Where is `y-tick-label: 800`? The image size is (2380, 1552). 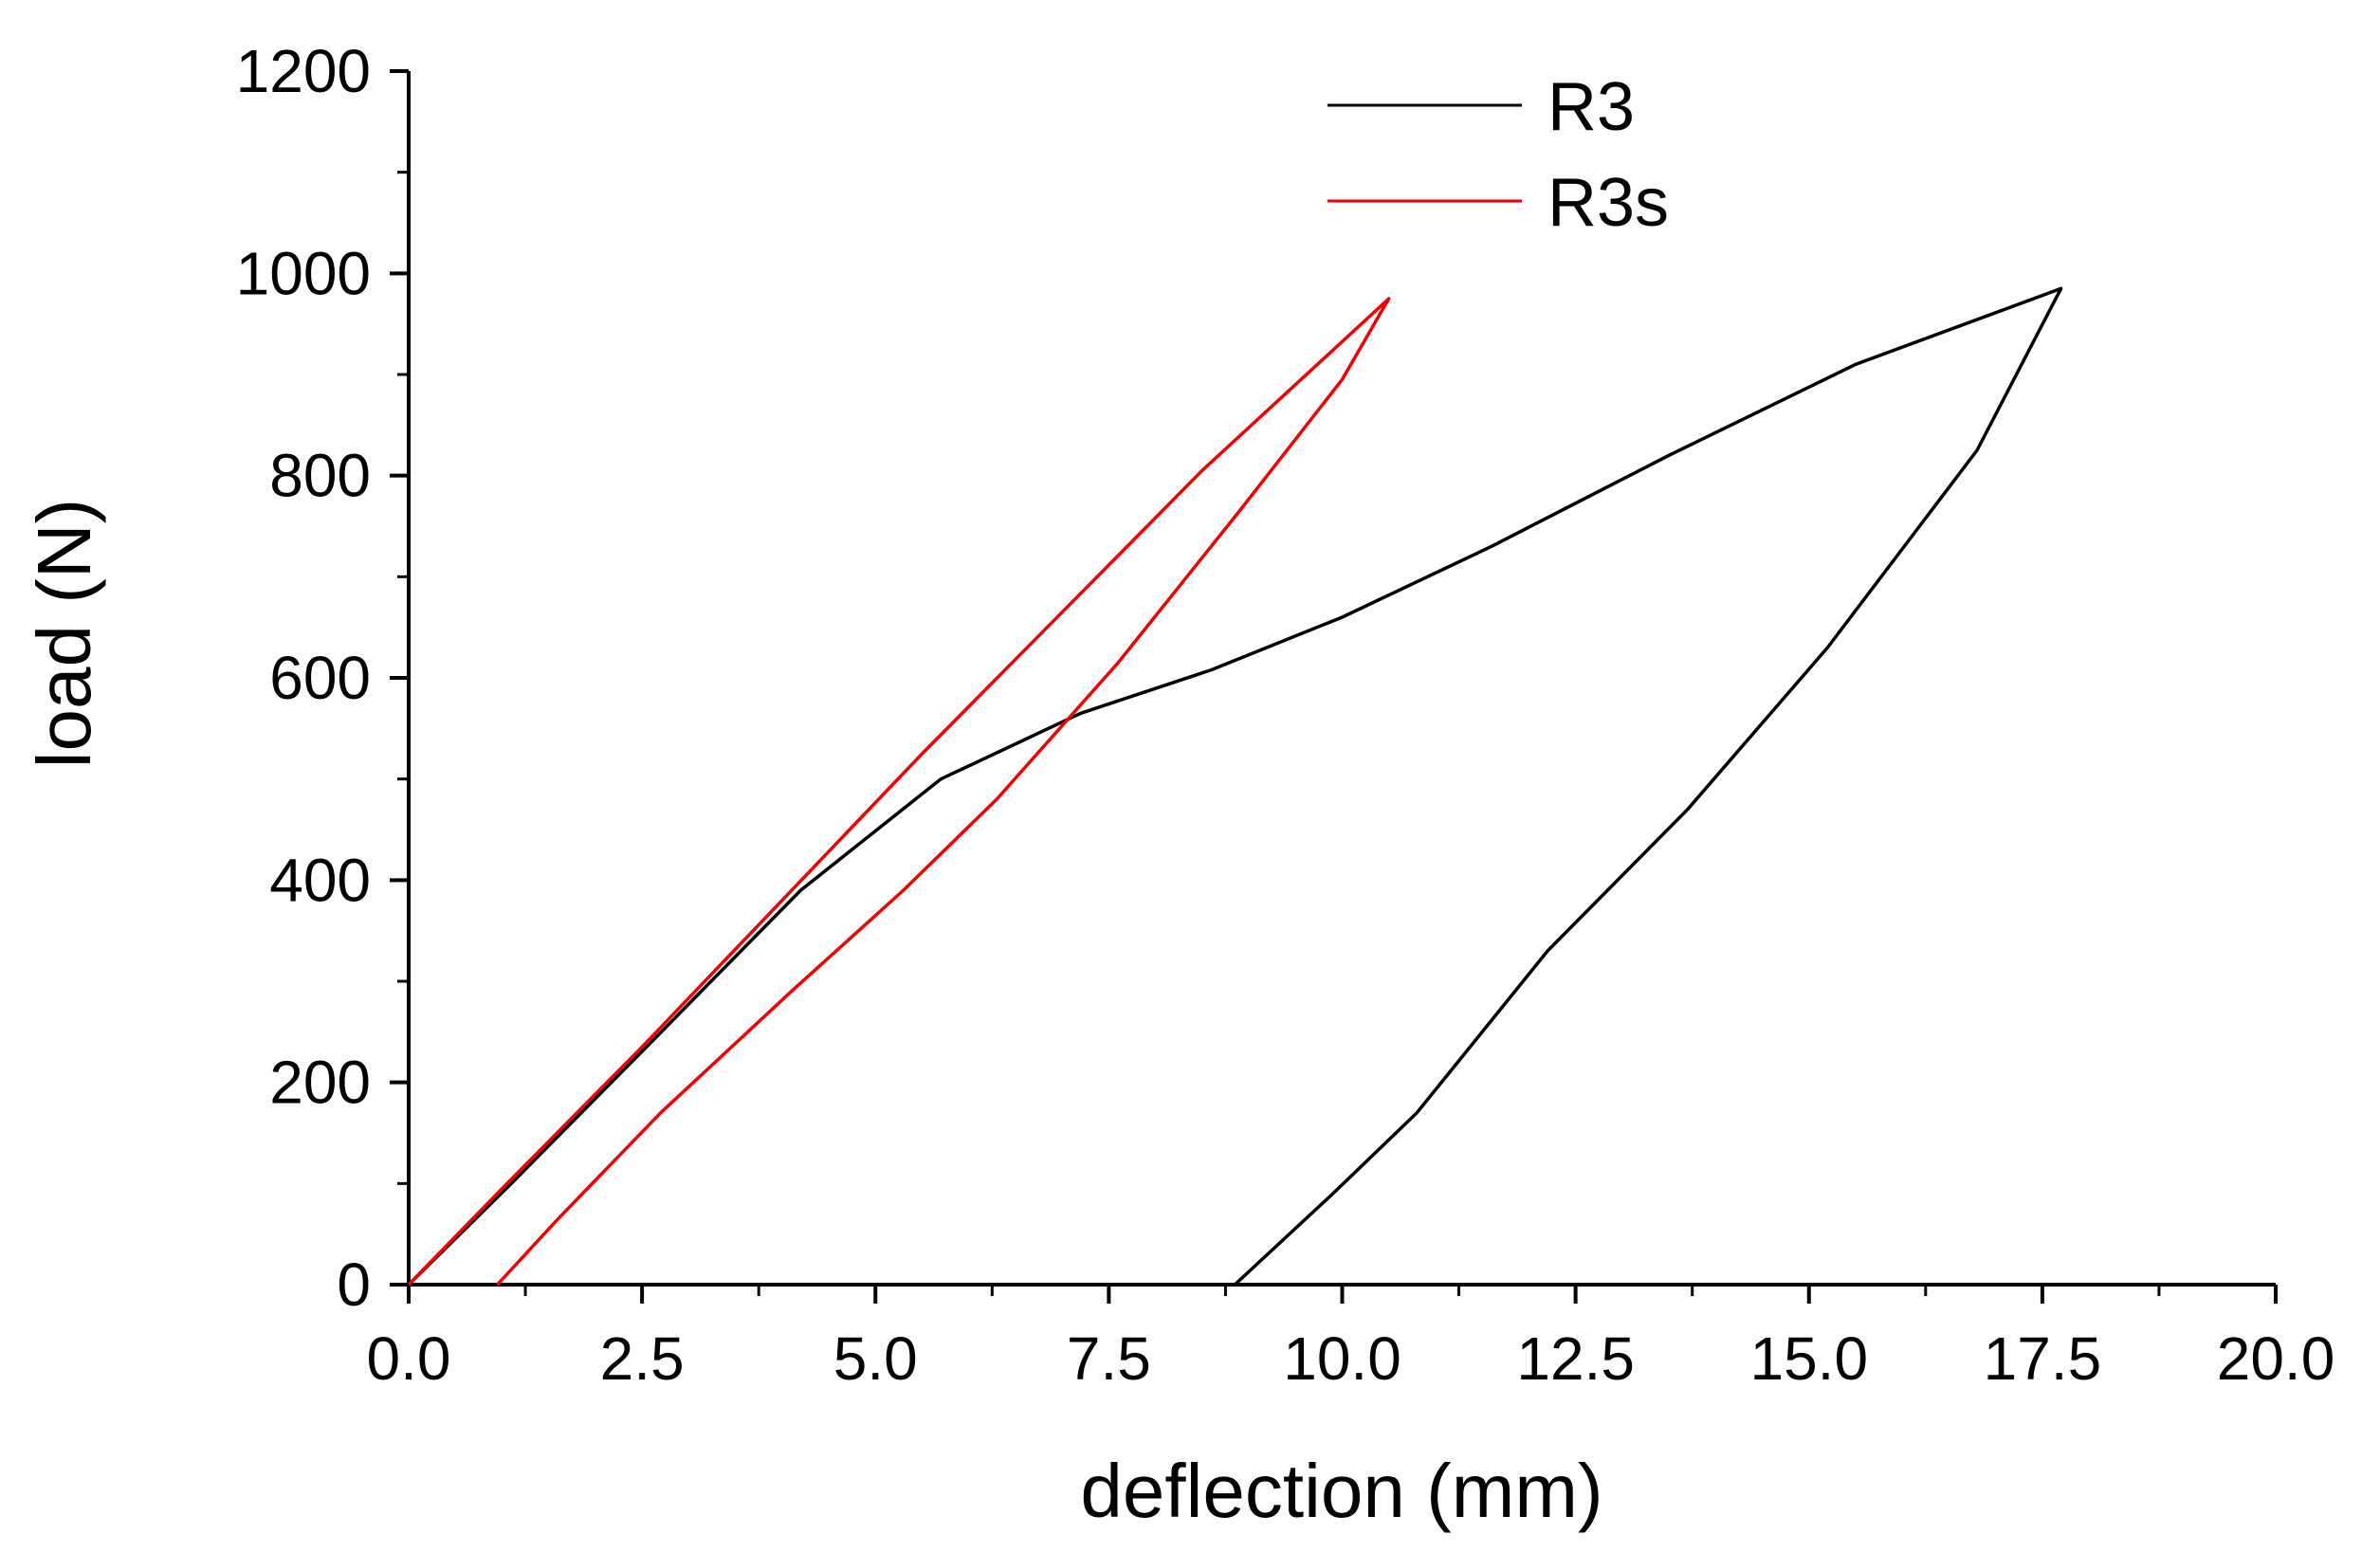 y-tick-label: 800 is located at coordinates (320, 476).